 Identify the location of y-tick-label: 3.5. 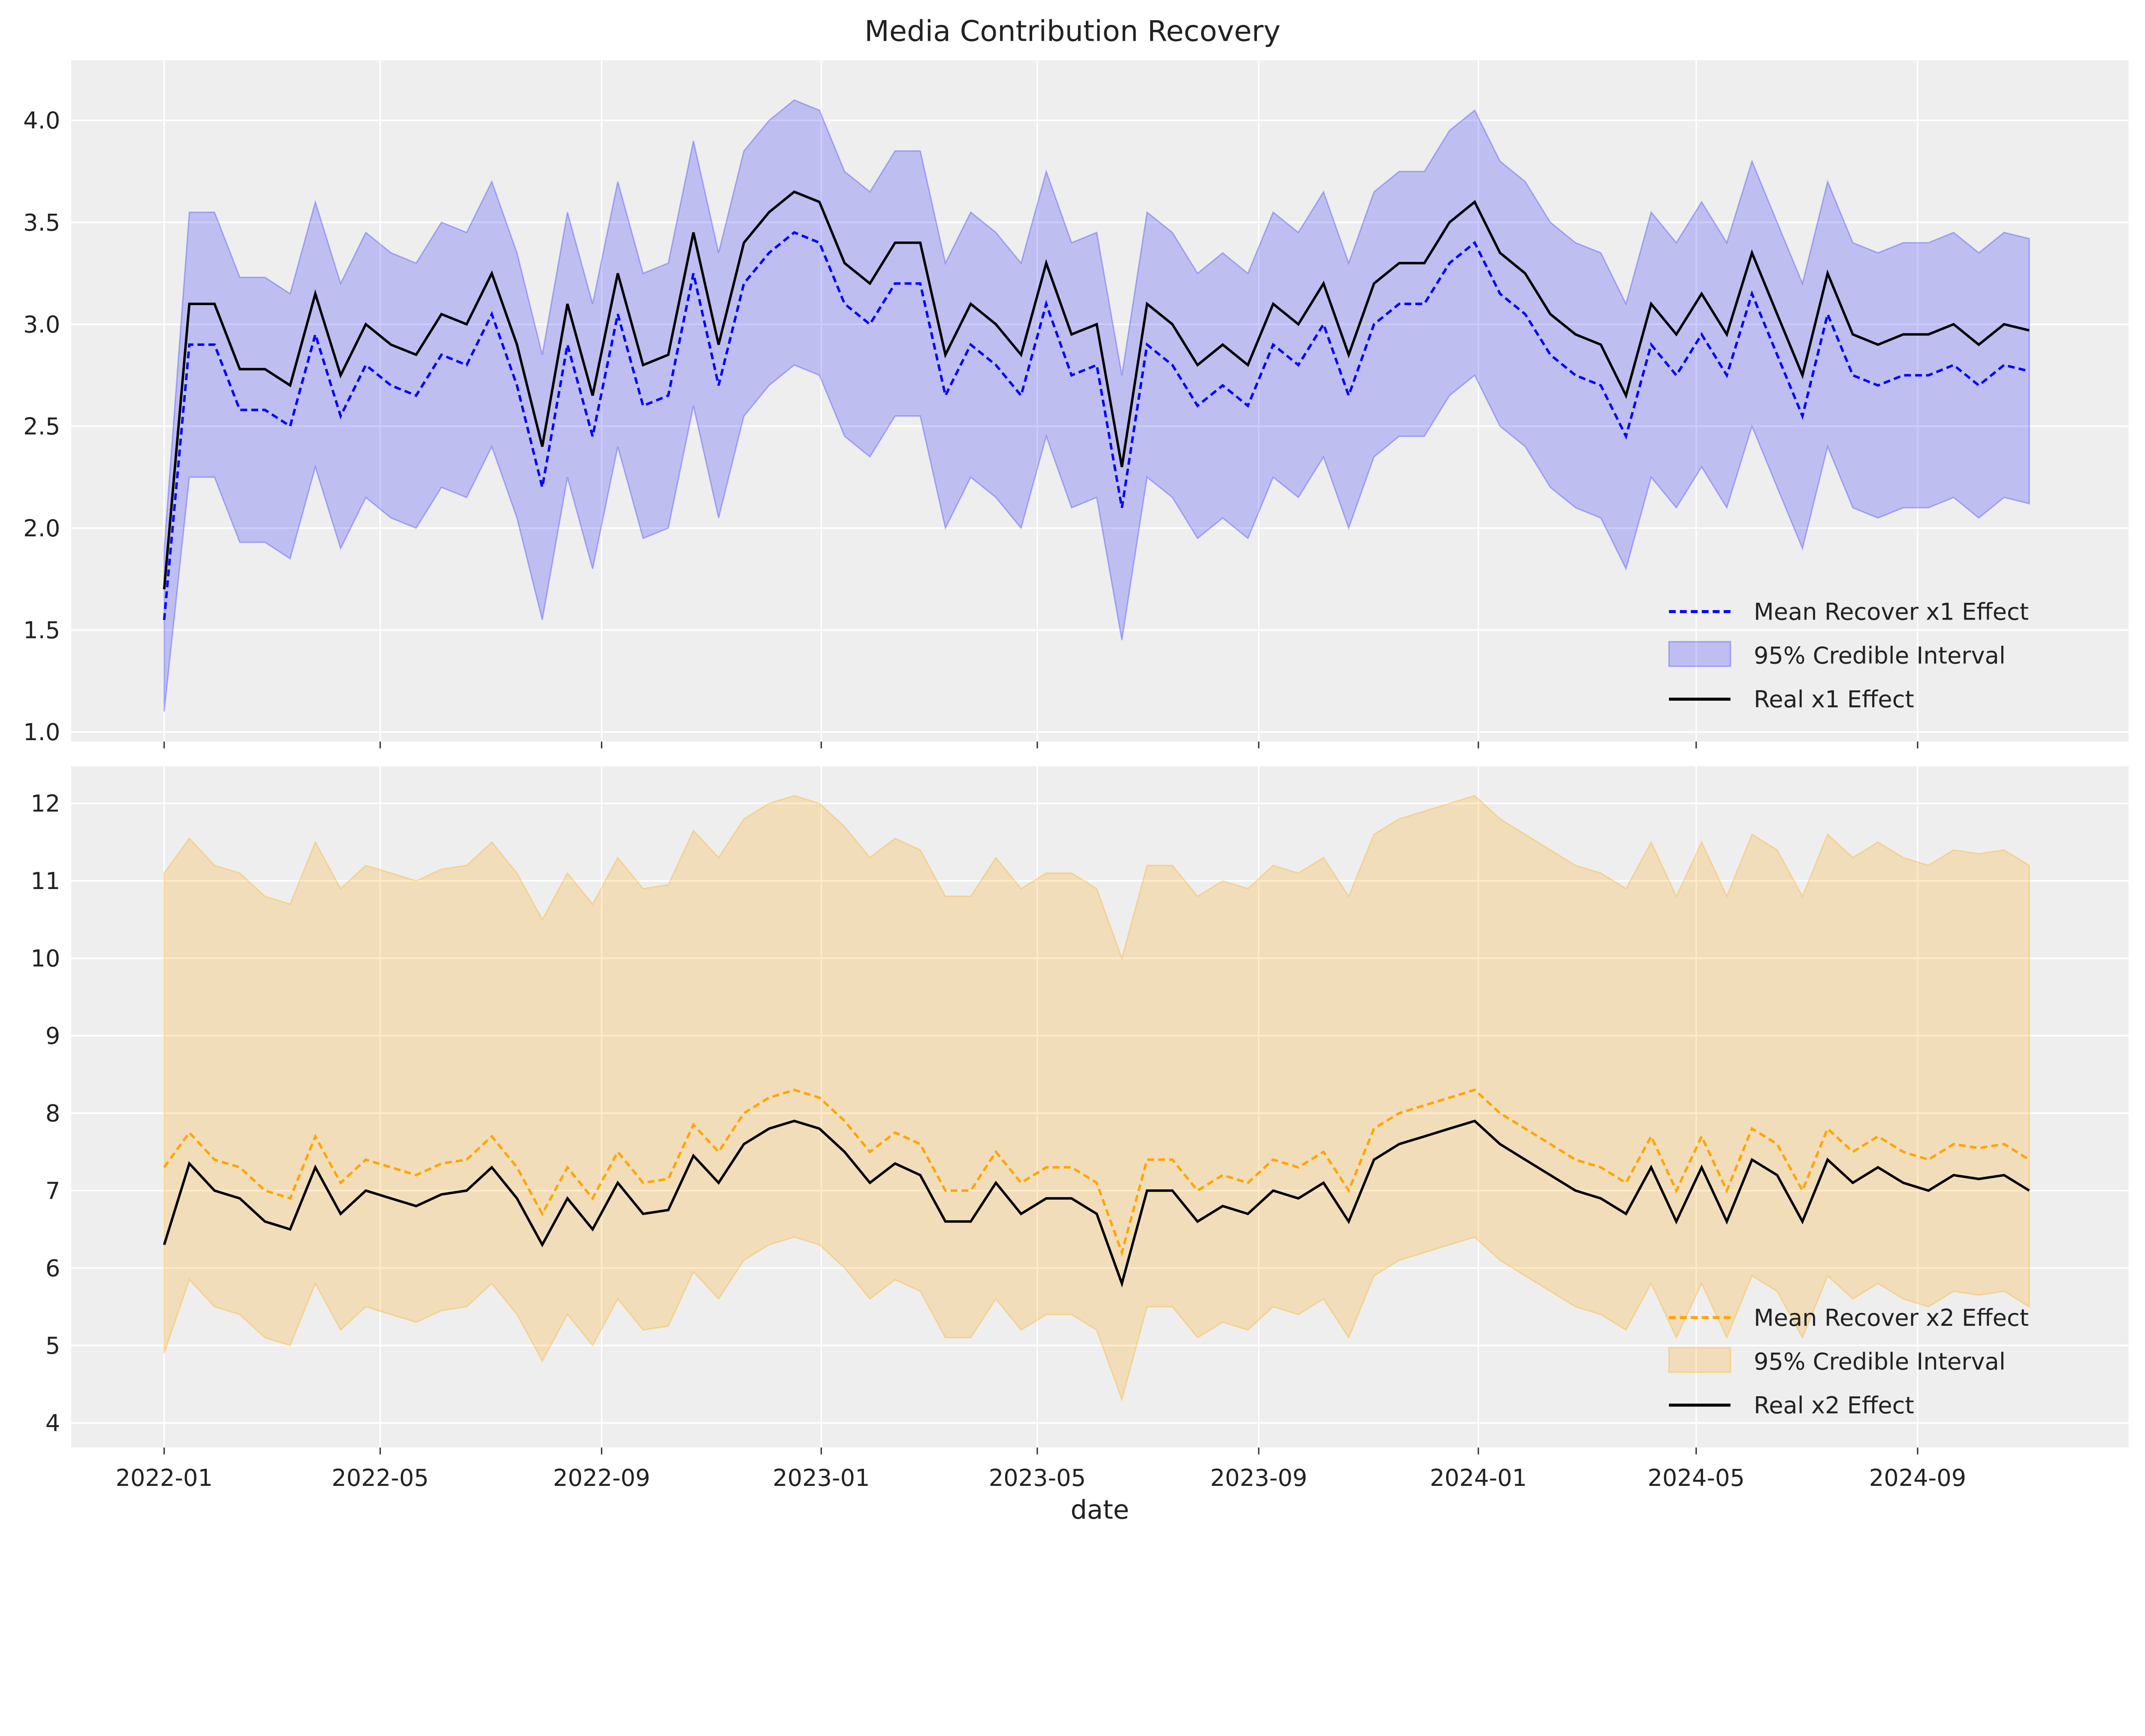
(41, 222).